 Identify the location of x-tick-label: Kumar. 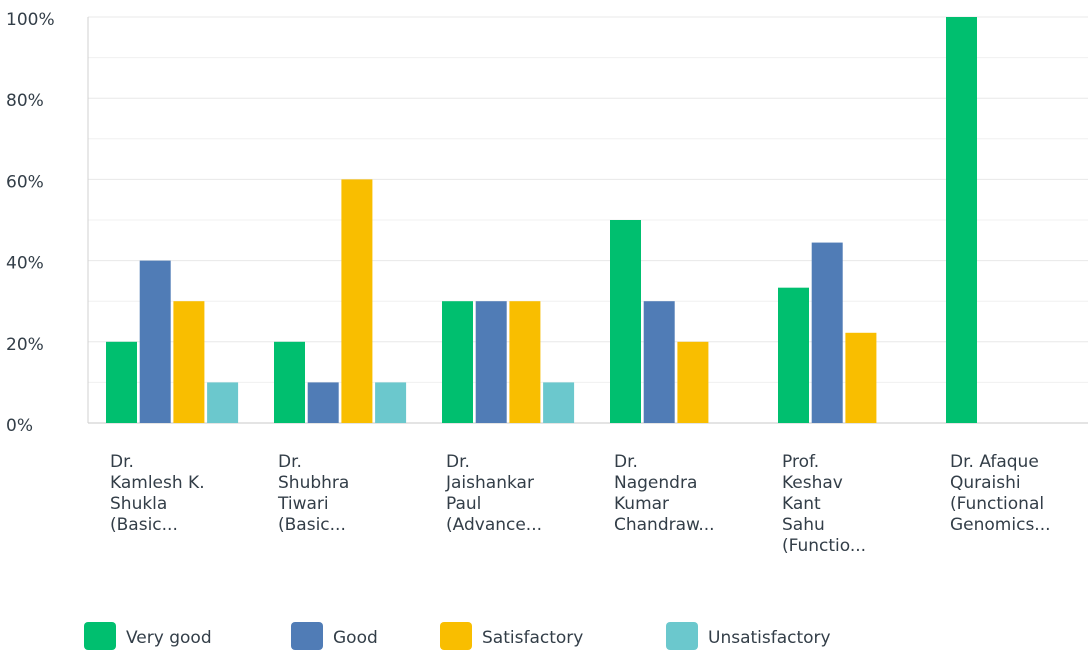
(641, 504).